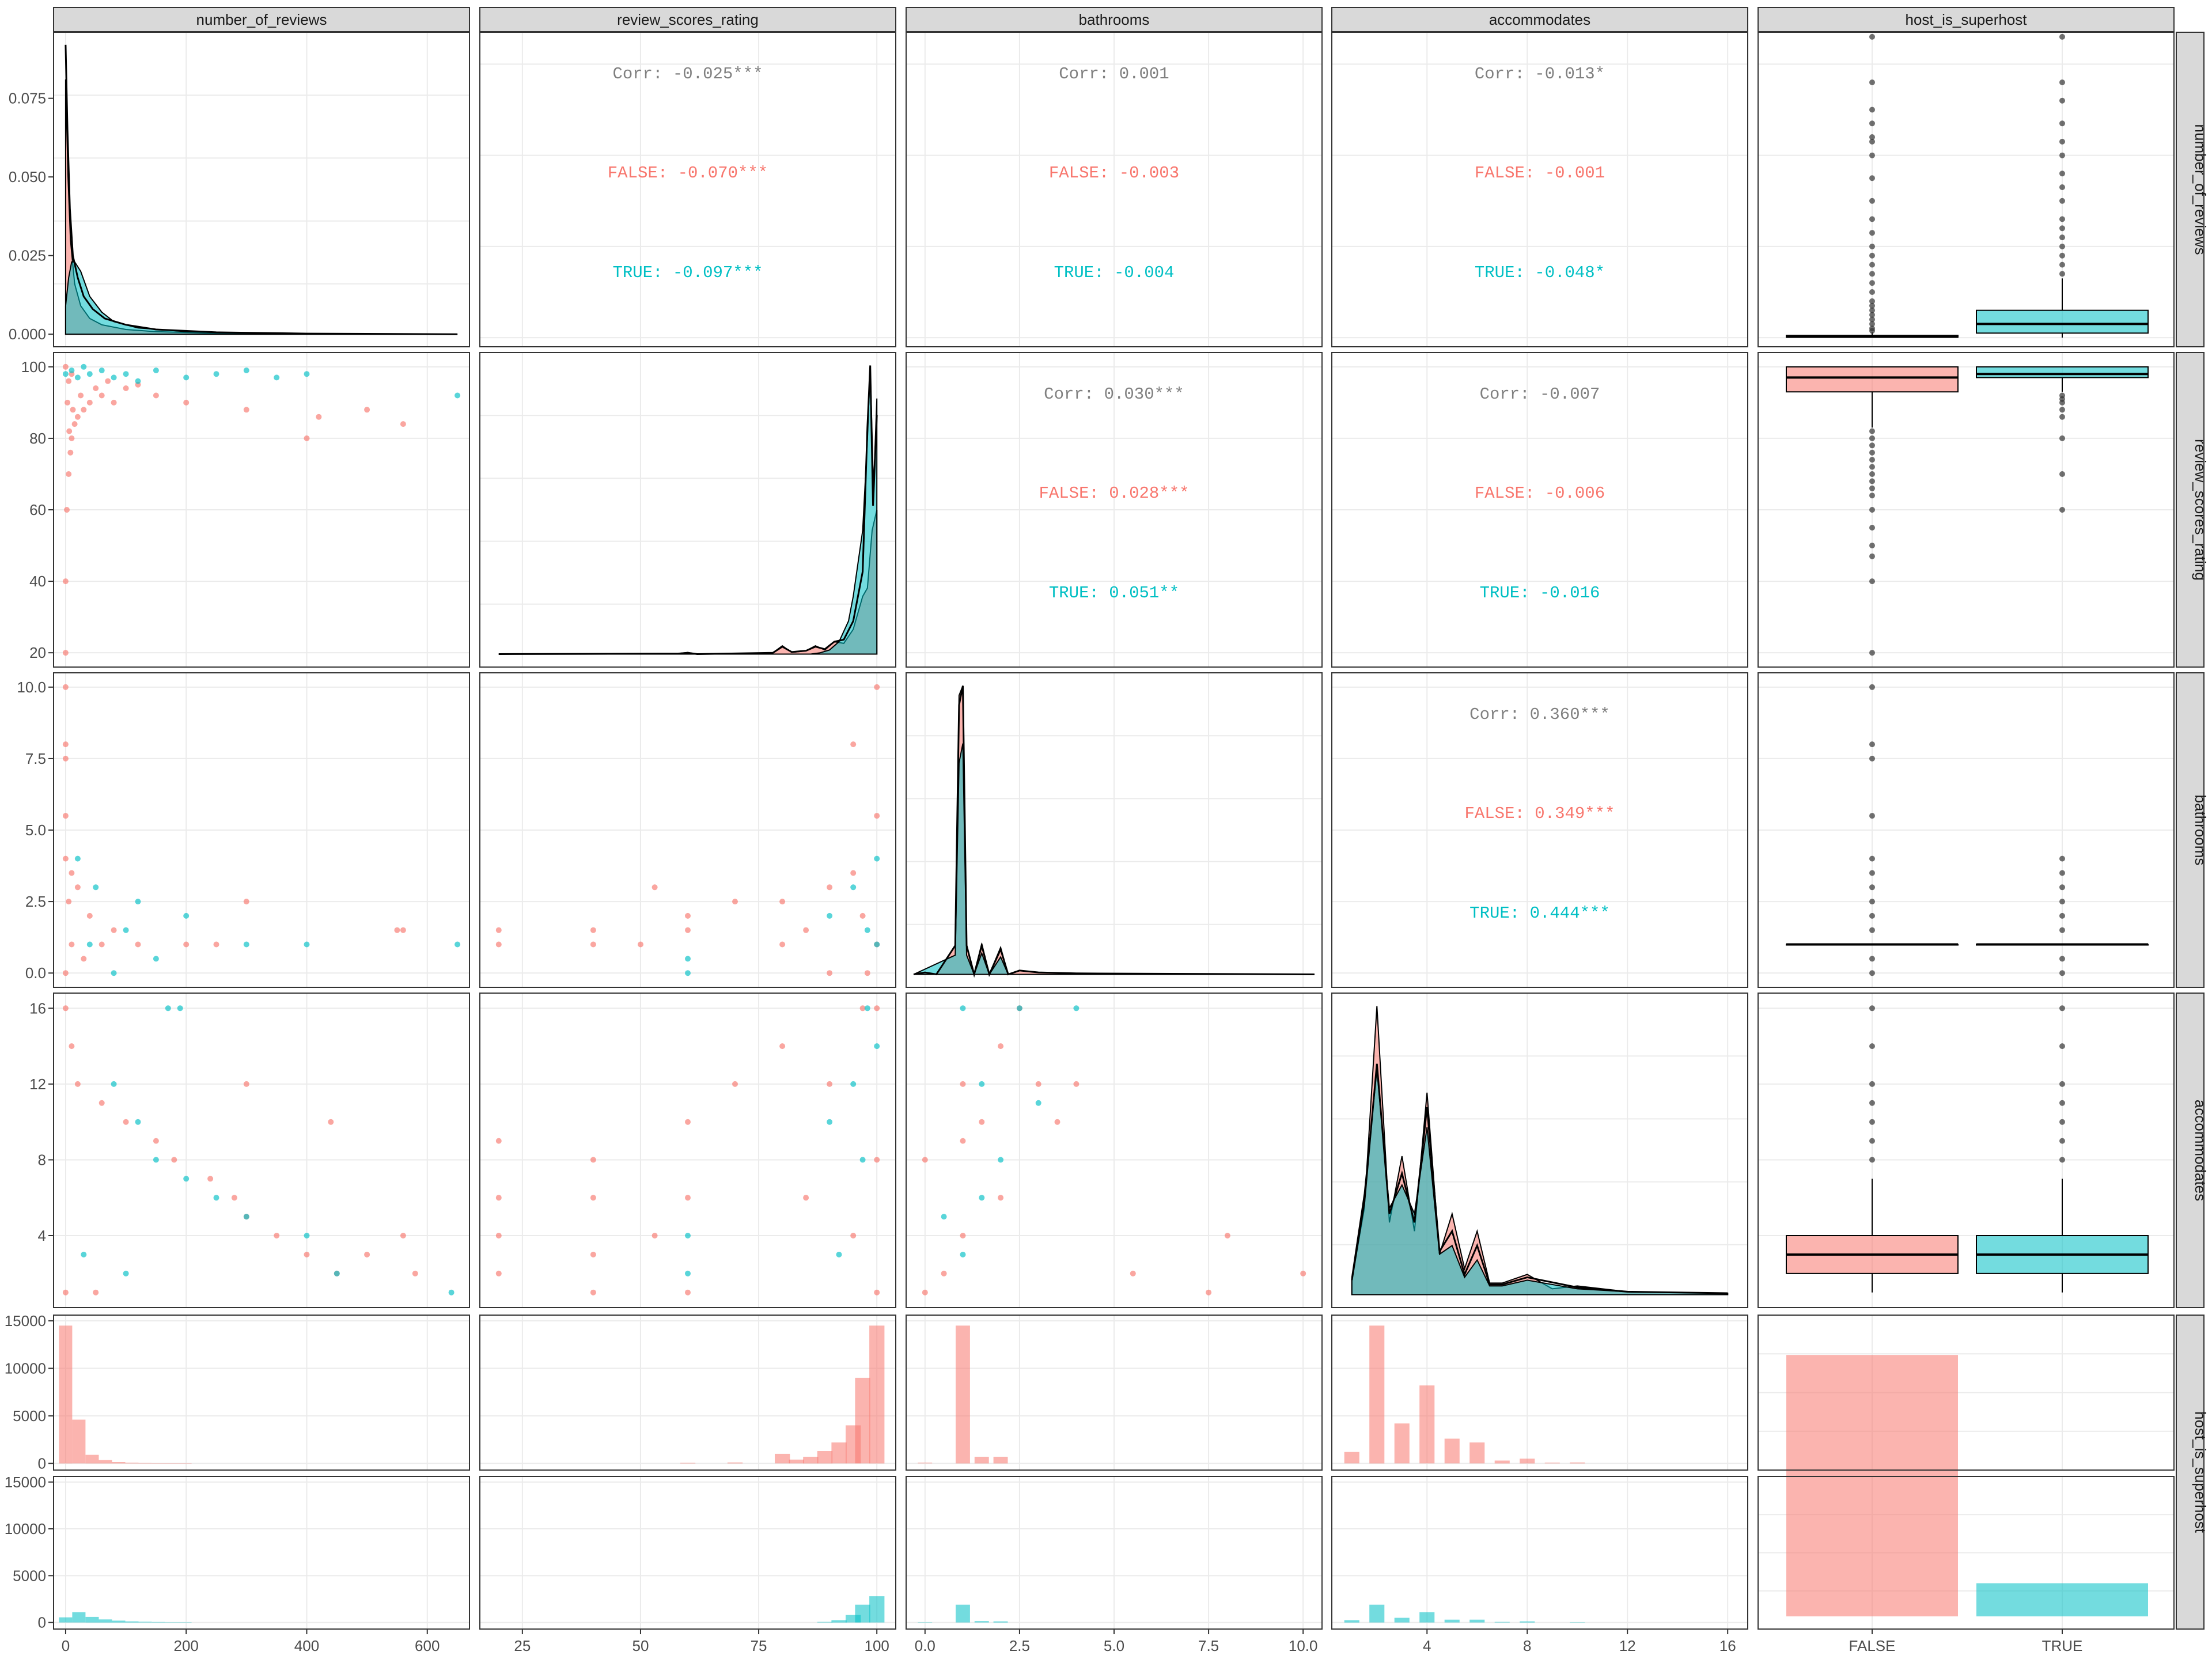 The image size is (2212, 1659). I want to click on y-axis-tick-label: 20, so click(37, 652).